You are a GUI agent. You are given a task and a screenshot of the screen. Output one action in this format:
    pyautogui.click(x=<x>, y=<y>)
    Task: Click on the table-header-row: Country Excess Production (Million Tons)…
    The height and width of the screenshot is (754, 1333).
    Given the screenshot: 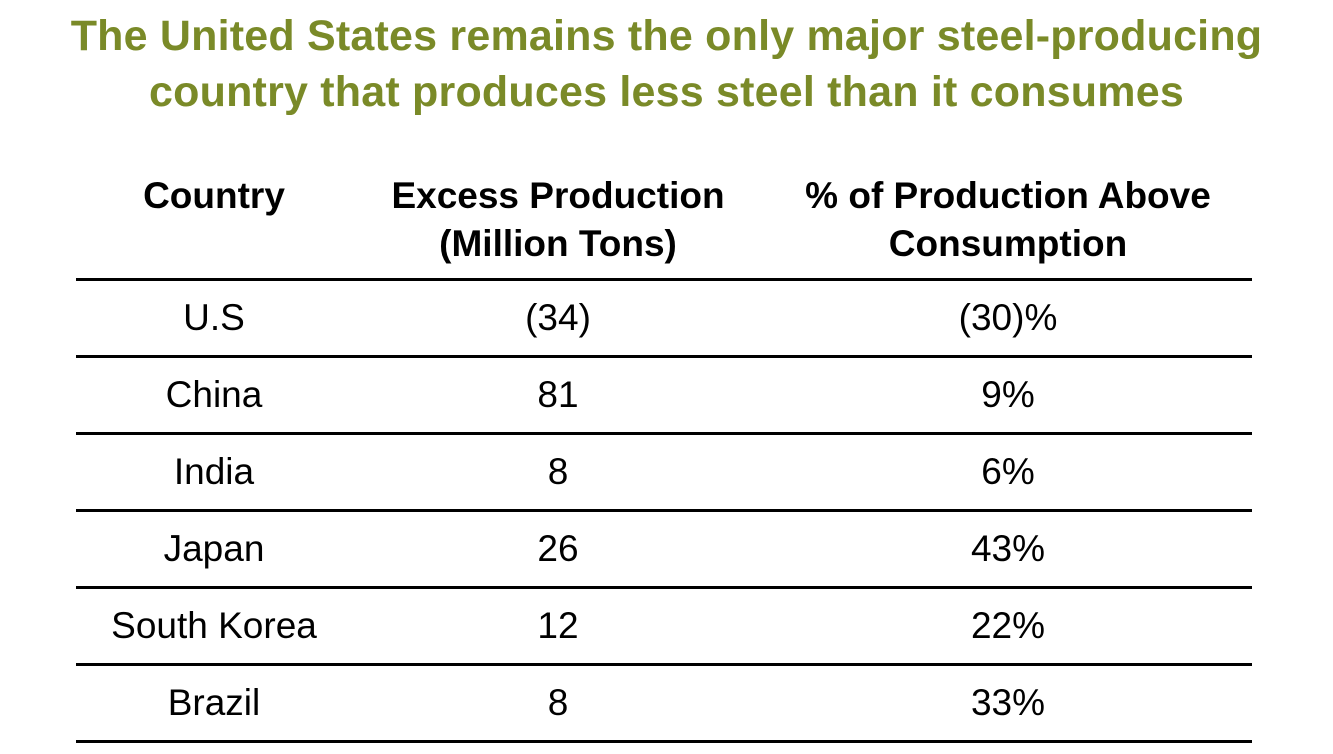 What is the action you would take?
    pyautogui.click(x=664, y=225)
    